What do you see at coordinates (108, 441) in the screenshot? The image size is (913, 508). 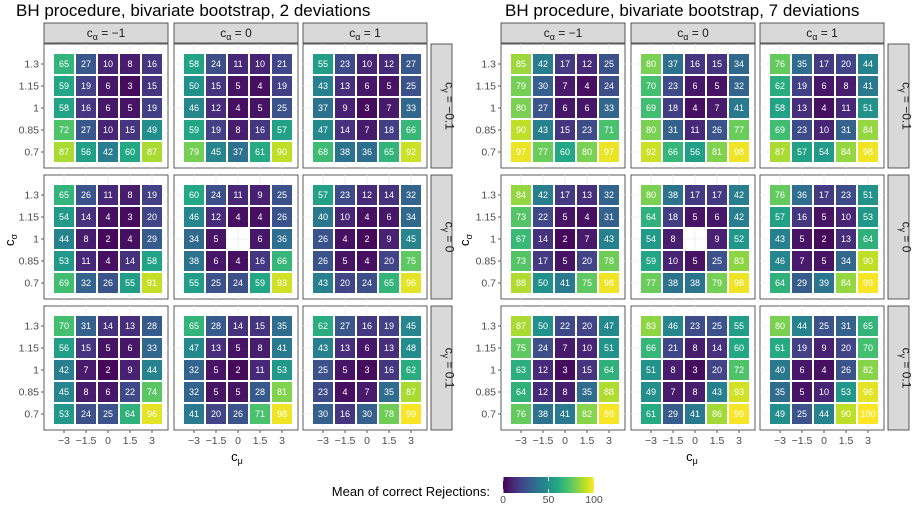 I see `x-tick-label: 0` at bounding box center [108, 441].